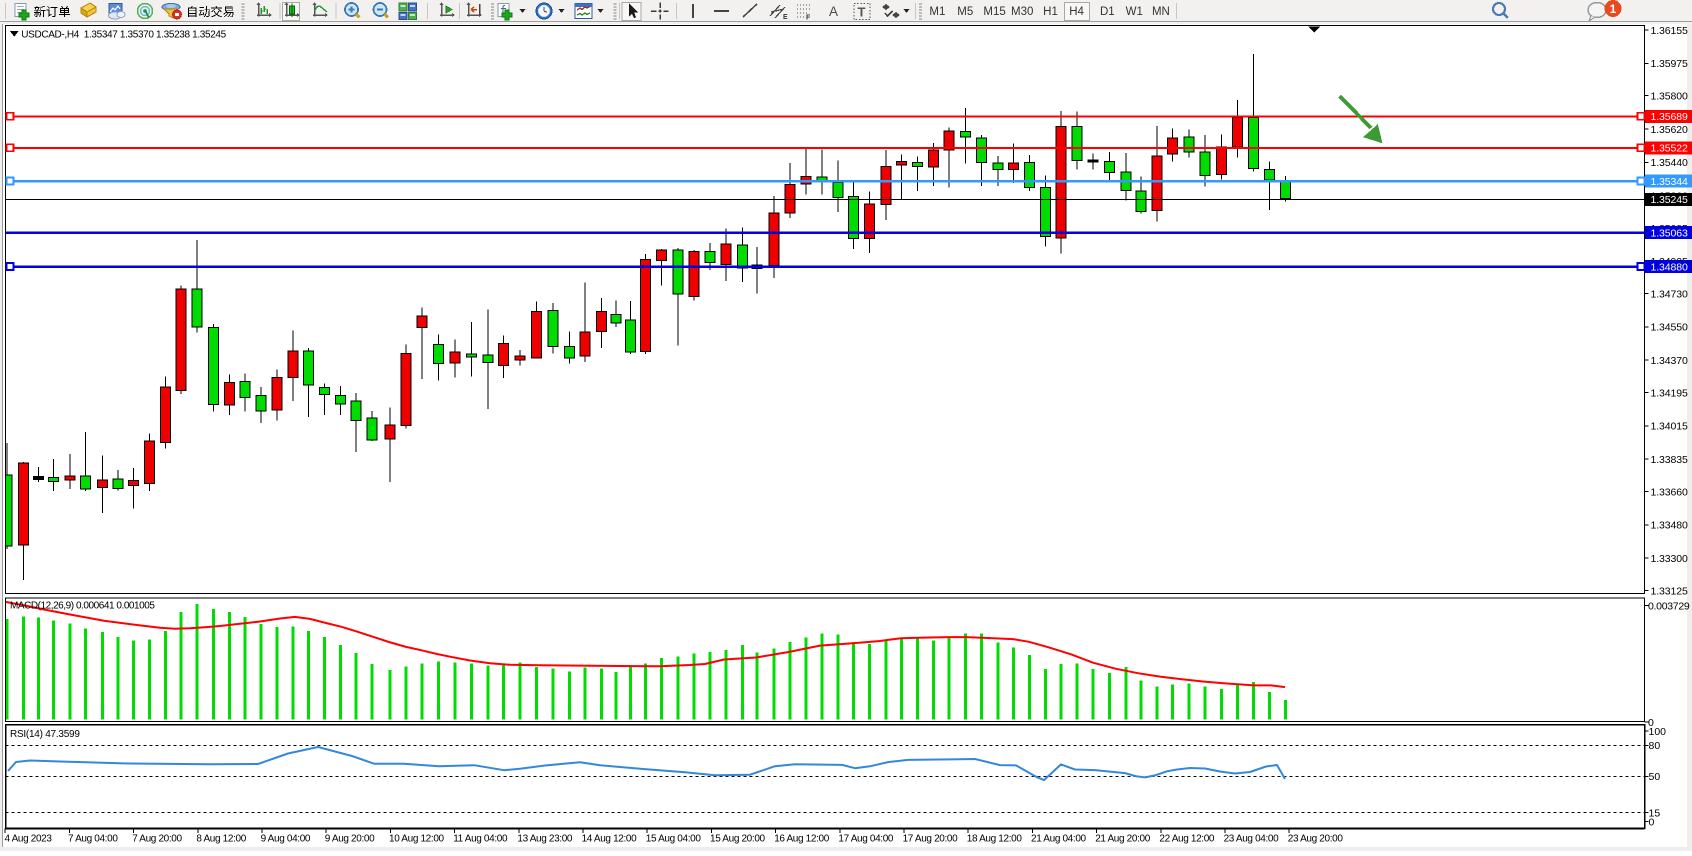 Image resolution: width=1692 pixels, height=856 pixels. Describe the element at coordinates (833, 11) in the screenshot. I see `svg-text: A` at that location.